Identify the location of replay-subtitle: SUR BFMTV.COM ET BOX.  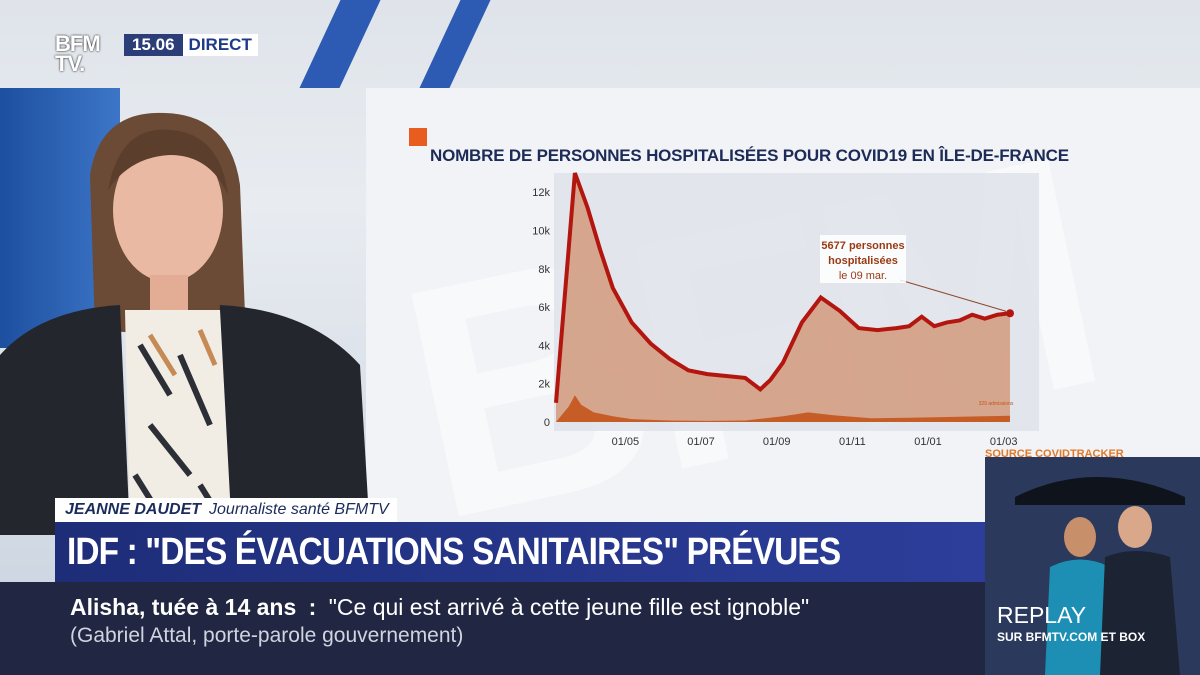
(1071, 637).